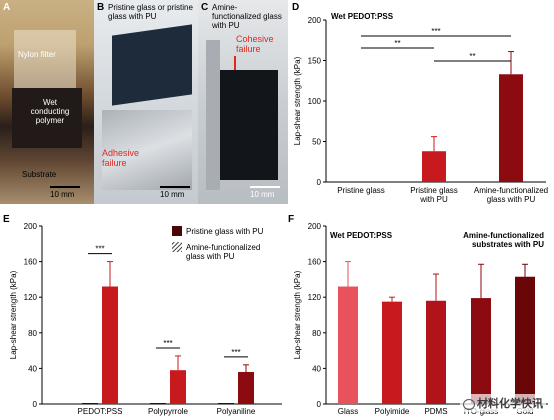  What do you see at coordinates (362, 16) in the screenshot?
I see `chart-d-title: Wet PEDOT:PSS` at bounding box center [362, 16].